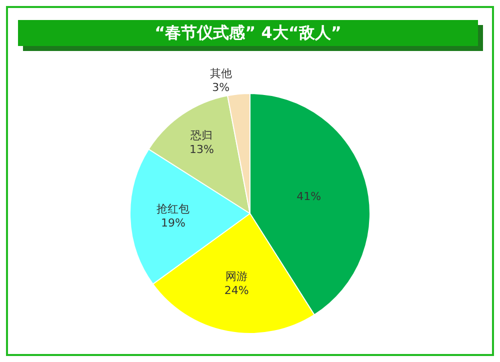  Describe the element at coordinates (221, 73) in the screenshot. I see `slice-label: 其他` at that location.